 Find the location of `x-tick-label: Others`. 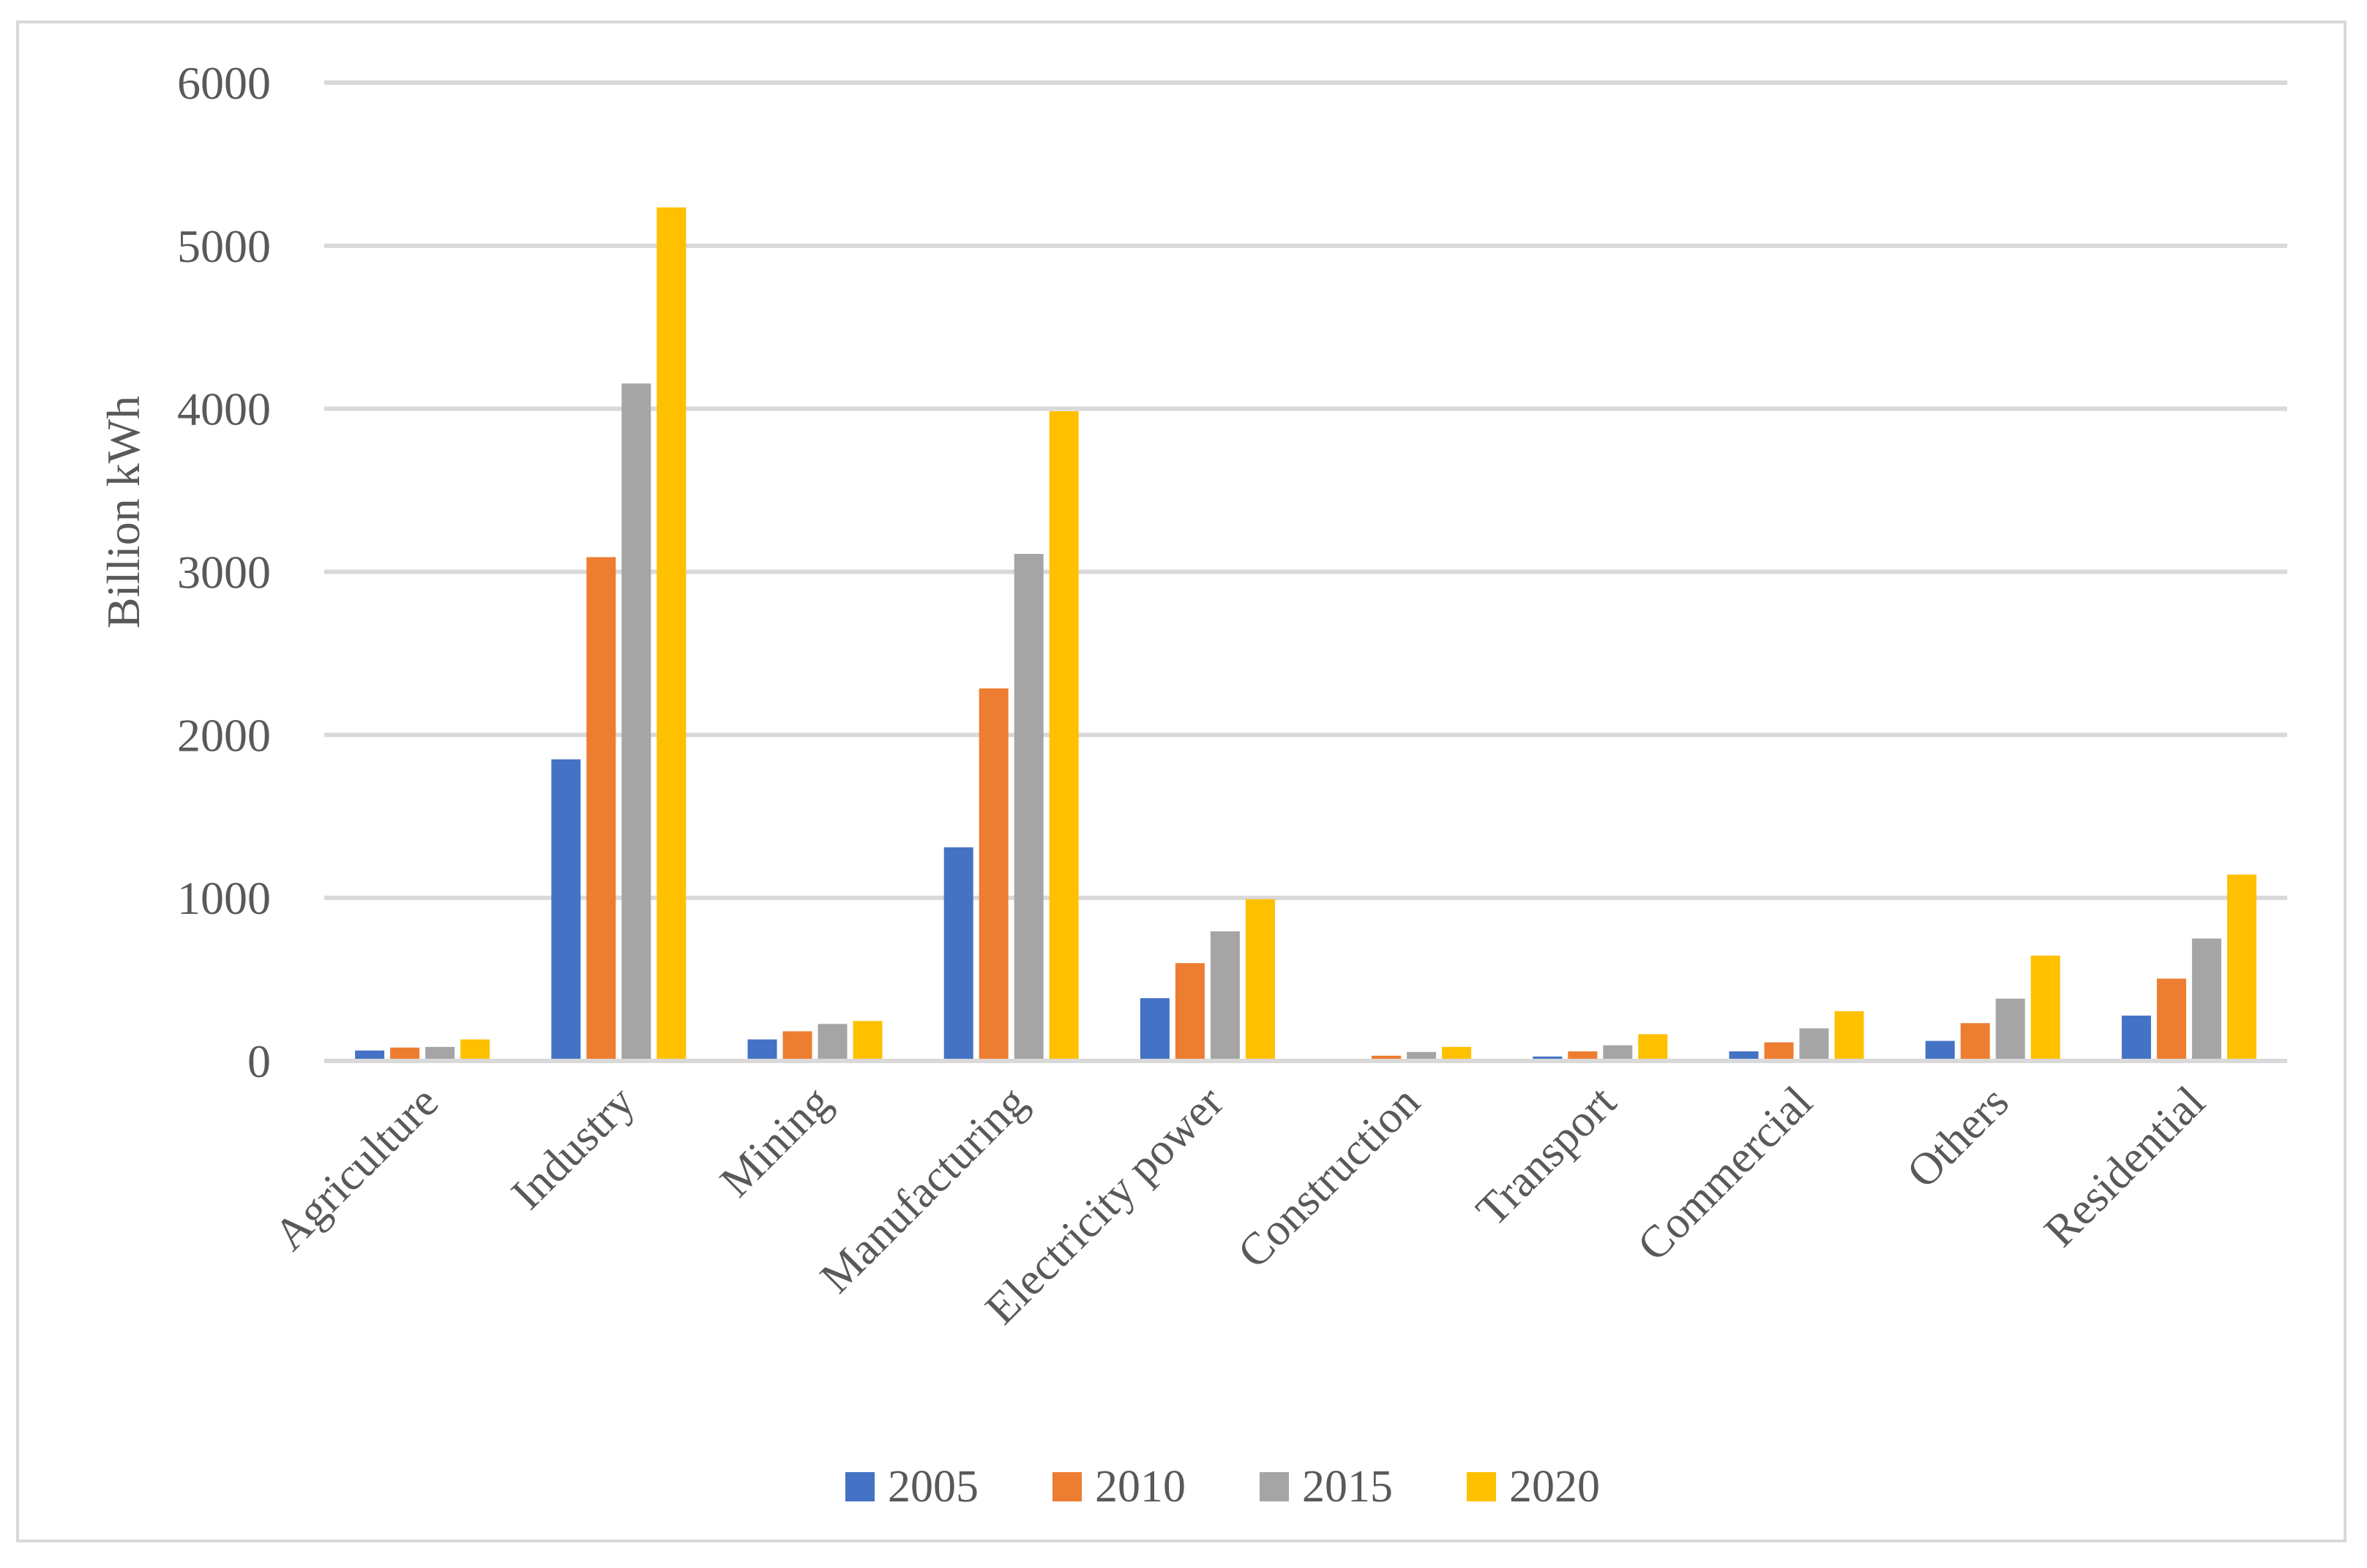

x-tick-label: Others is located at coordinates (1959, 1137).